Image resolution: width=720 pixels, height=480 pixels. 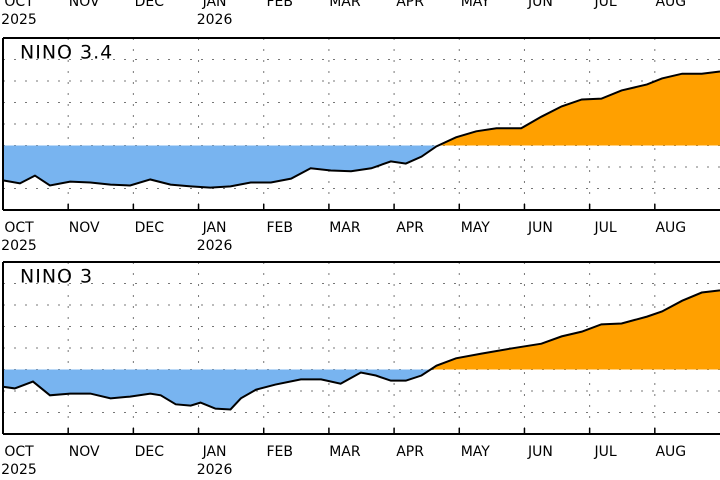 I want to click on panel-title: NINO 3.4, so click(x=66, y=53).